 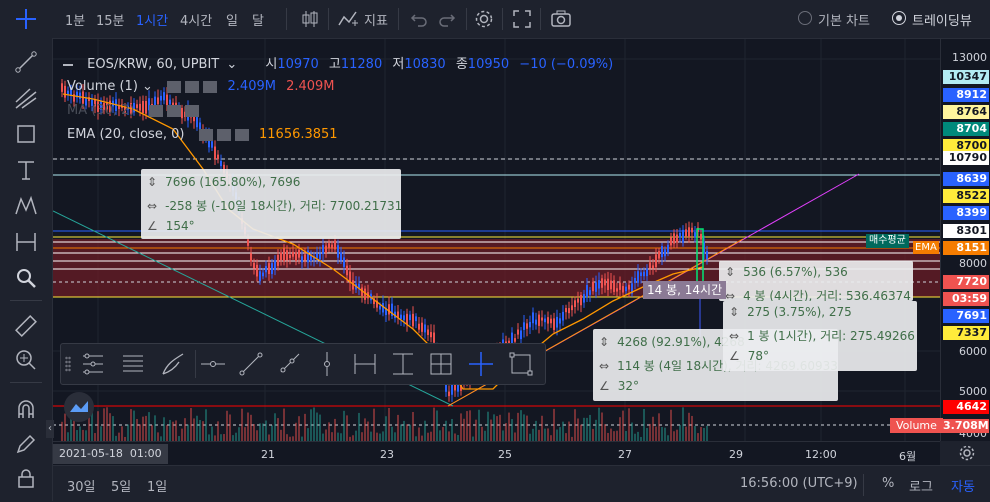 What do you see at coordinates (963, 487) in the screenshot?
I see `auto-toggle: 자동` at bounding box center [963, 487].